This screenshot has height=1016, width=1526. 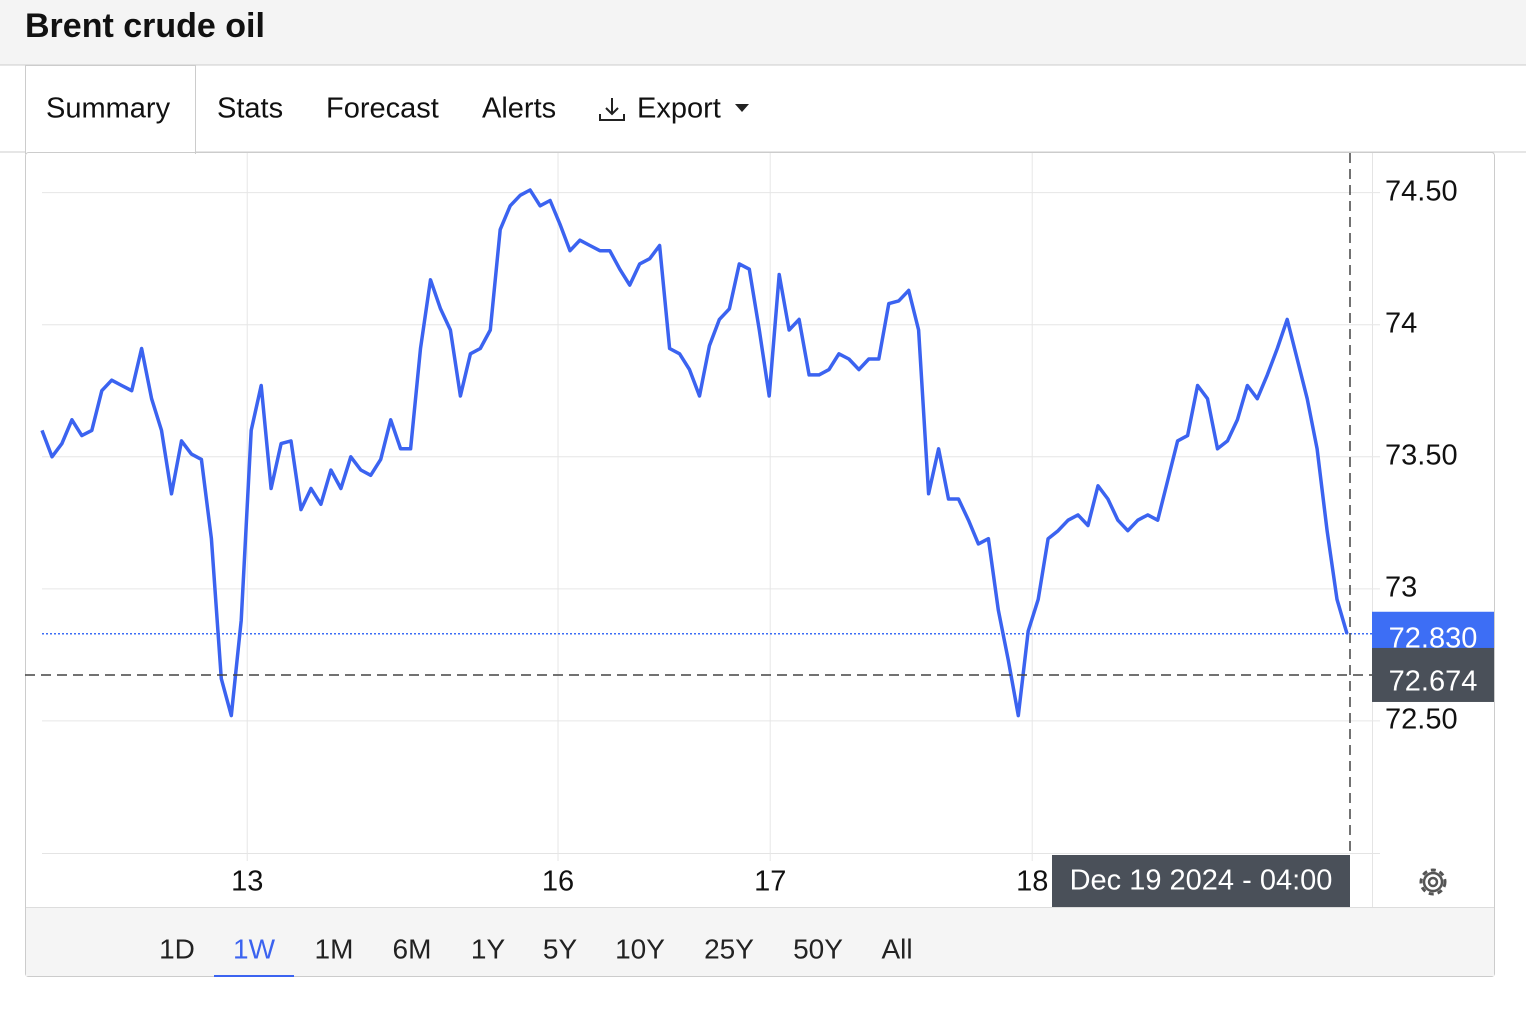 I want to click on export-icon, so click(x=612, y=109).